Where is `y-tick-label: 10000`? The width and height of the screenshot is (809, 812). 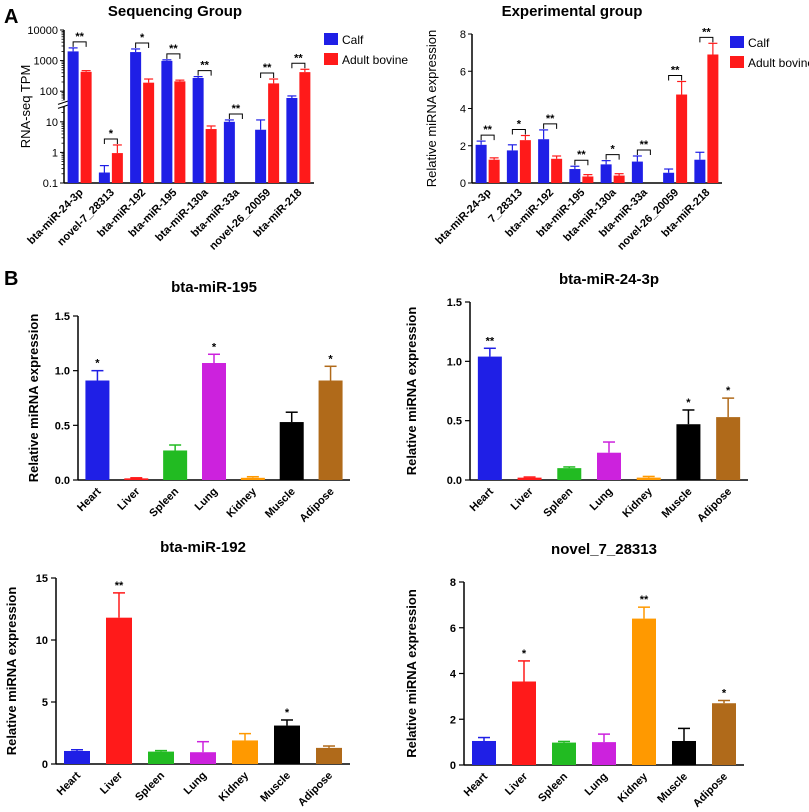 y-tick-label: 10000 is located at coordinates (42, 31).